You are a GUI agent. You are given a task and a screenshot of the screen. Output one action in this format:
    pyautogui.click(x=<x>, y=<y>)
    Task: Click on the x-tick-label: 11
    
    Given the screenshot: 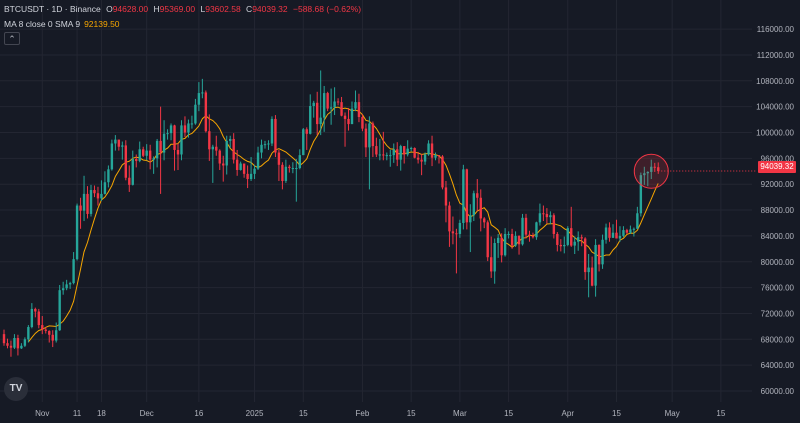 What is the action you would take?
    pyautogui.click(x=77, y=413)
    